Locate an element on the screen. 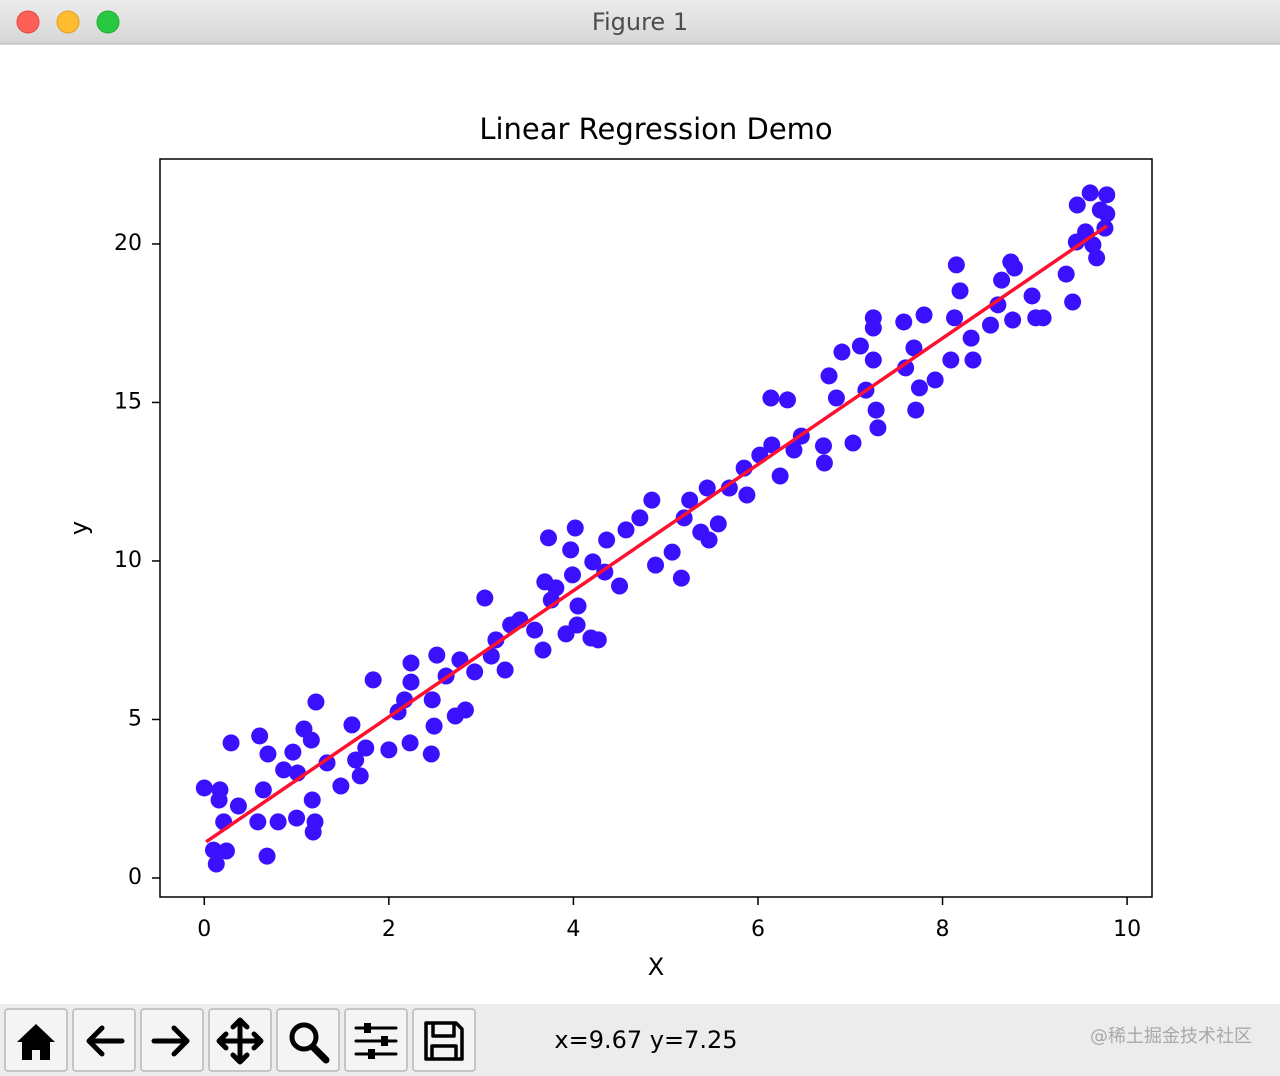 This screenshot has width=1280, height=1076. window-title: Figure 1 is located at coordinates (640, 22).